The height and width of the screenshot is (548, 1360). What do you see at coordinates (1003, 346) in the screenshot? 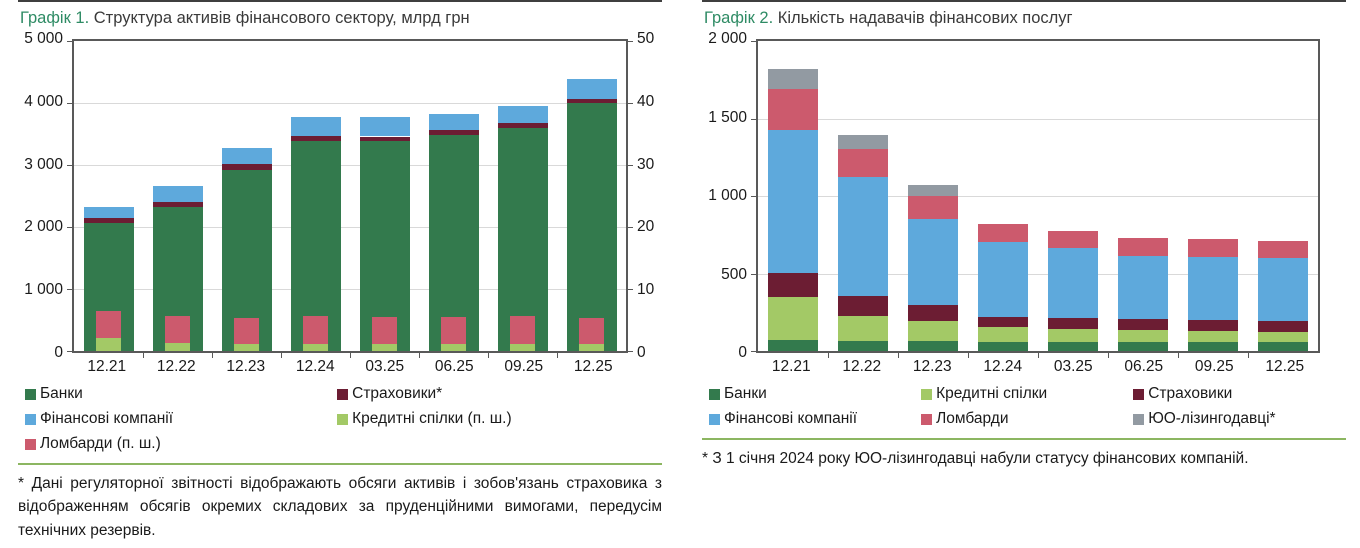
I see `bar-segment-12.24-banks` at bounding box center [1003, 346].